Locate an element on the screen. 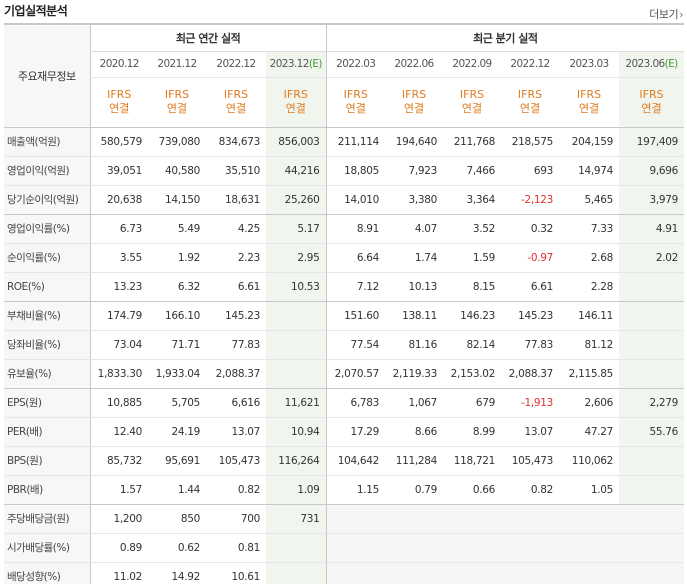 The width and height of the screenshot is (687, 584). table-cell: 1,933.04 is located at coordinates (177, 374).